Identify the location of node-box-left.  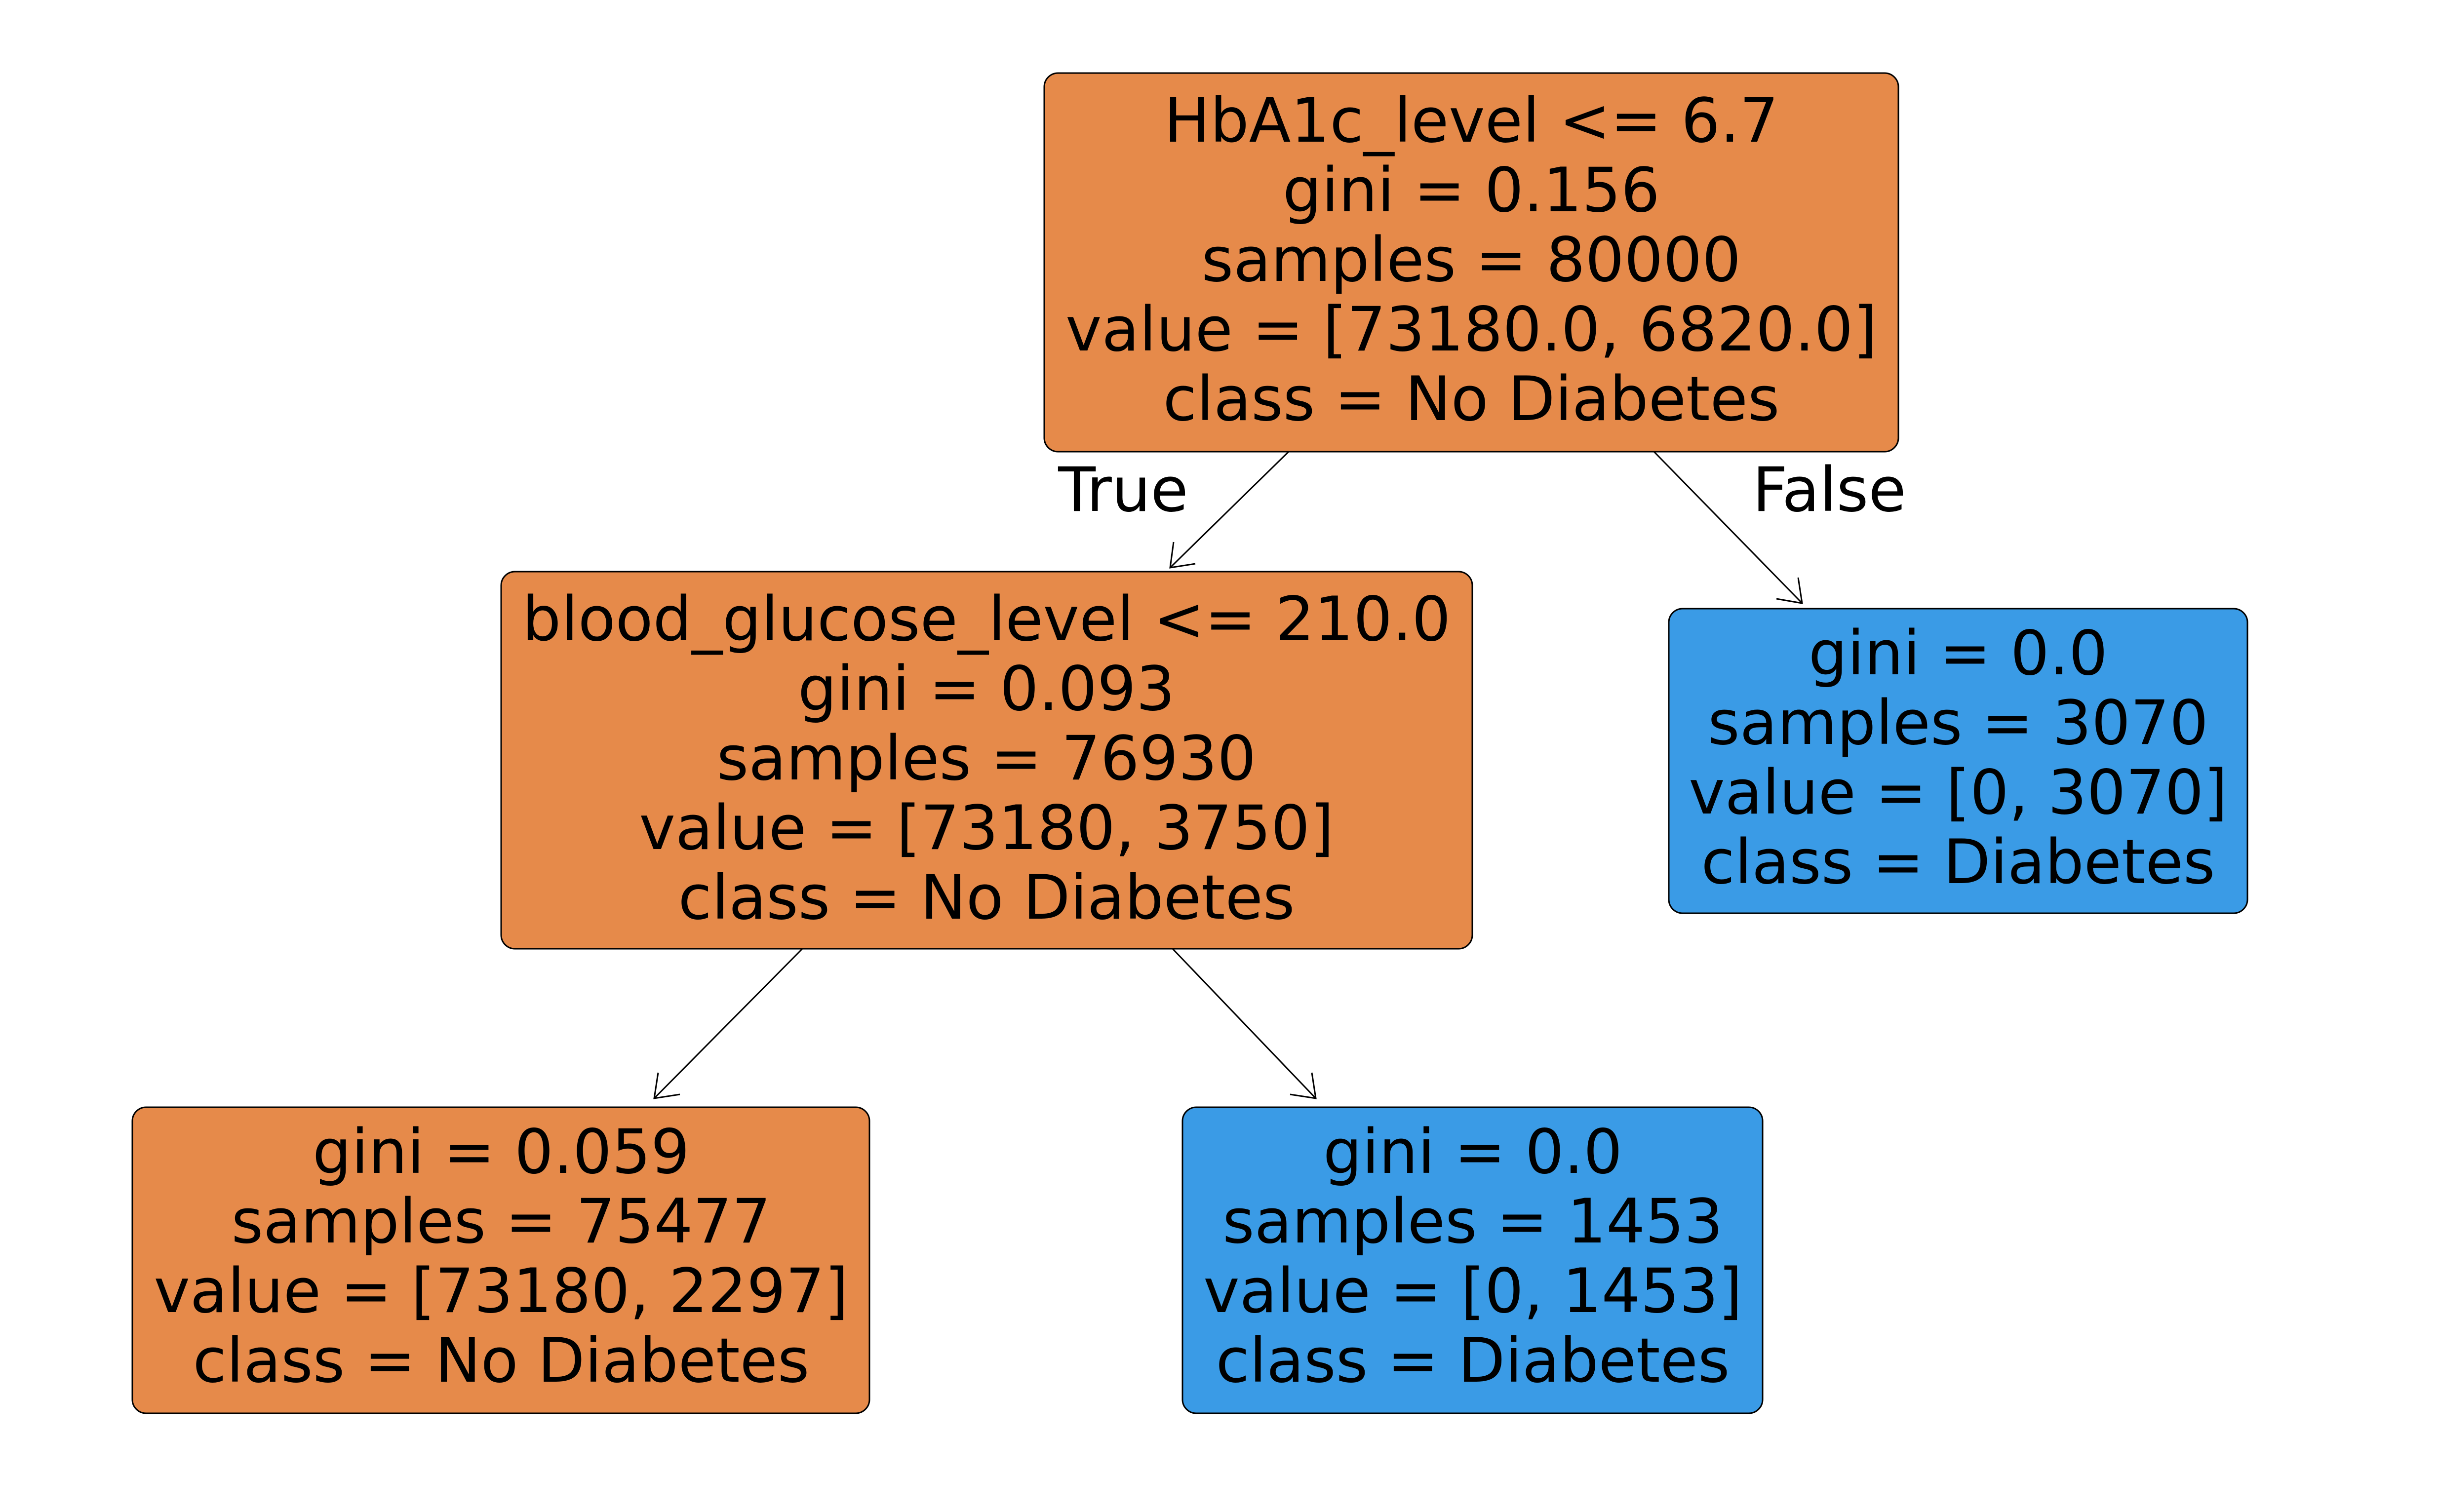
(987, 760).